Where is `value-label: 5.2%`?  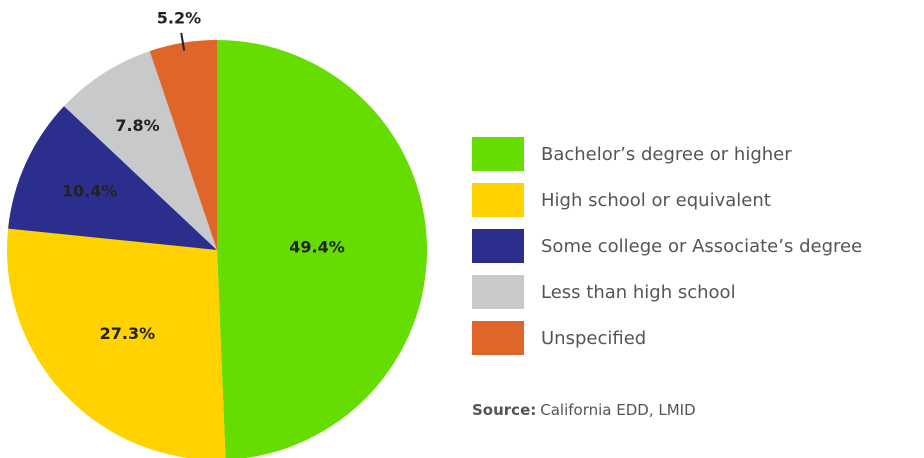
value-label: 5.2% is located at coordinates (179, 18).